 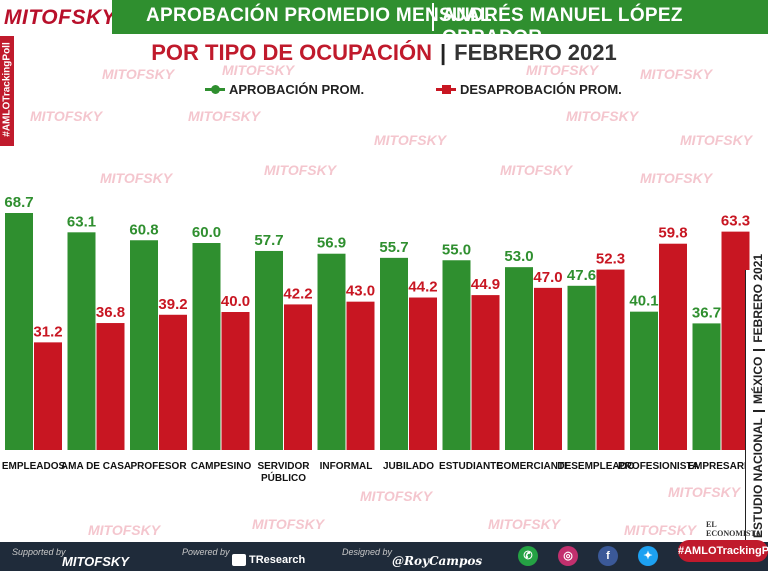 I want to click on data-label-disapproval: 36.8, so click(x=110, y=312).